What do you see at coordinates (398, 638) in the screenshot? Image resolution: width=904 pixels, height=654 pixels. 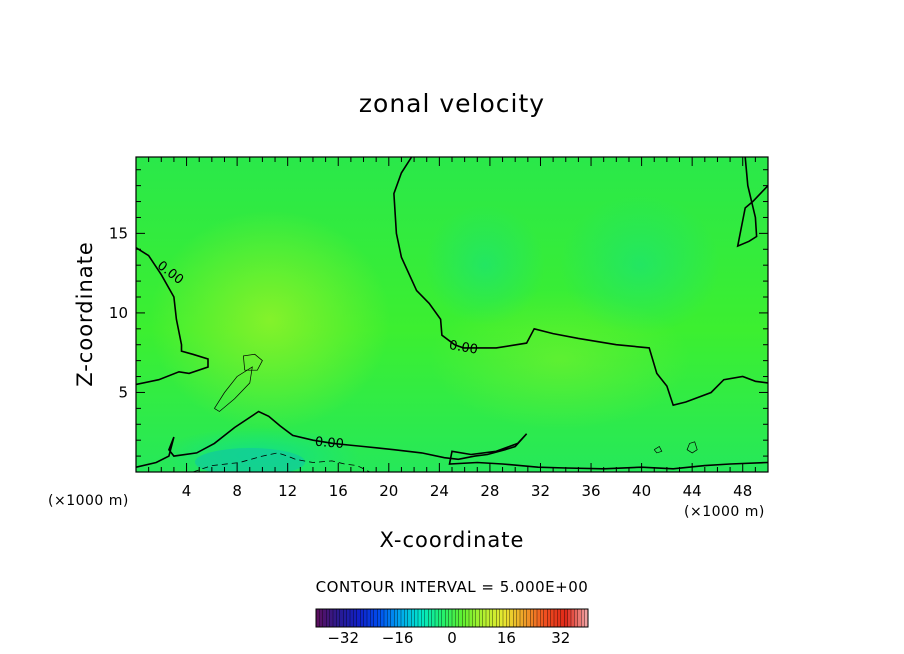 I see `colorbar-tick-label: −16` at bounding box center [398, 638].